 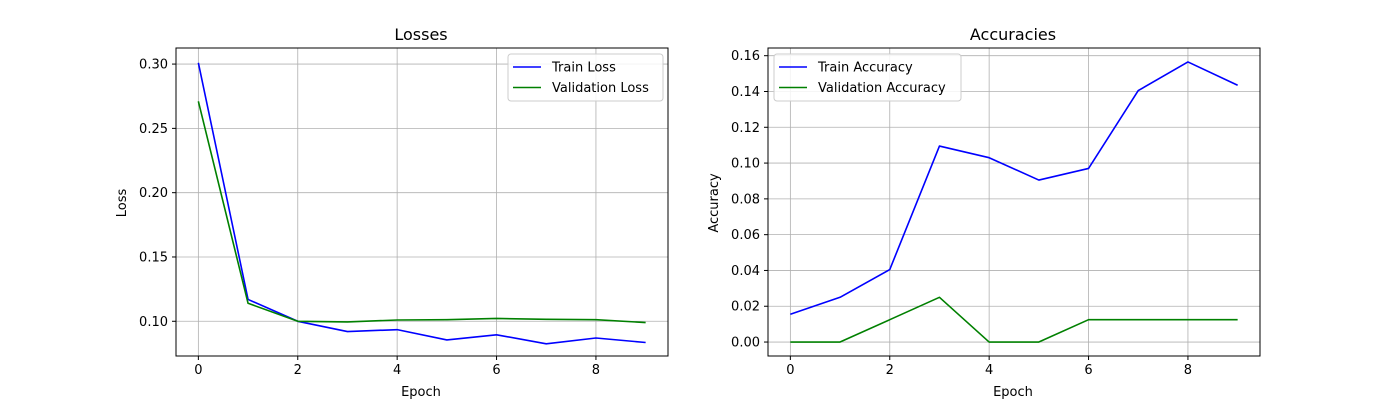 I want to click on y-tick-label: 0.20, so click(x=153, y=193).